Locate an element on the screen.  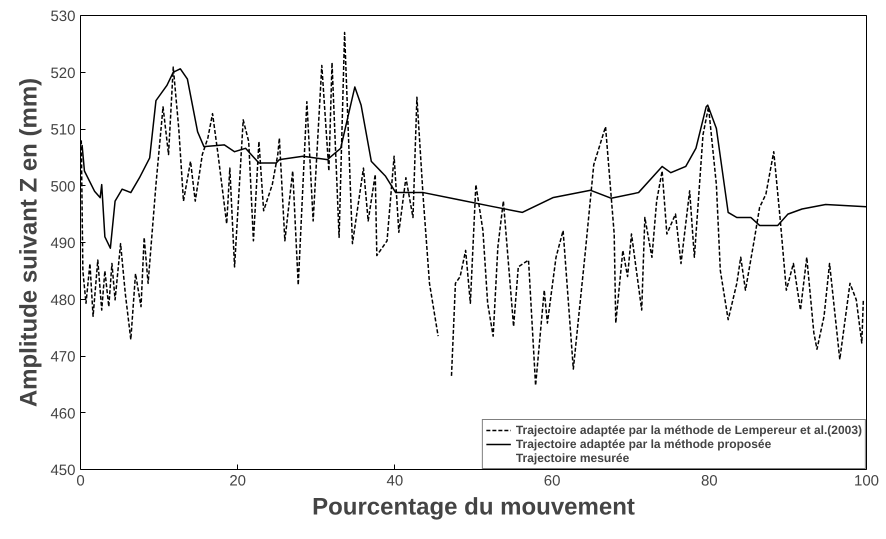
x-tick-label: 0 is located at coordinates (80, 481).